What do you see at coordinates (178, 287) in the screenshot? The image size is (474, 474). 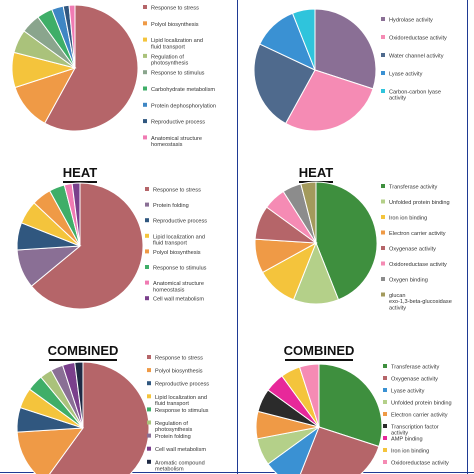 I see `legend-label: Anatomical structure homeostasis` at bounding box center [178, 287].